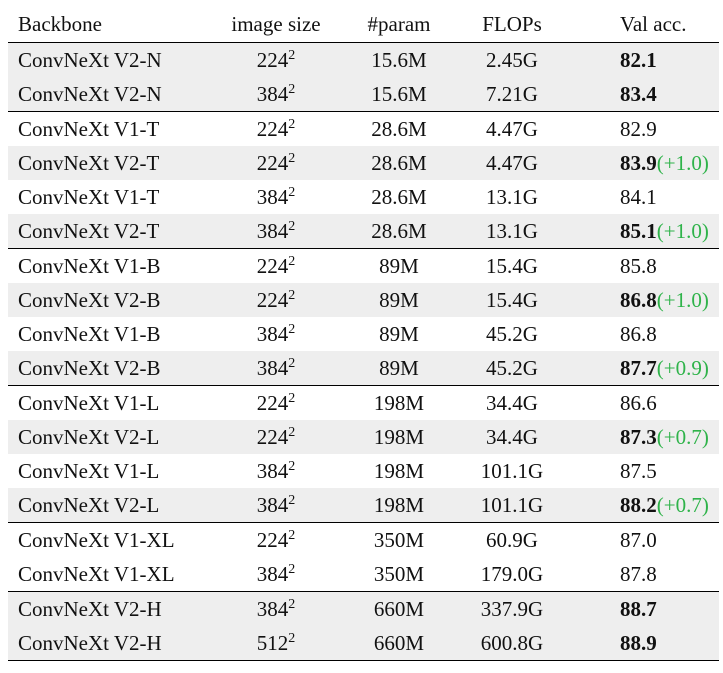 The width and height of the screenshot is (723, 673). What do you see at coordinates (638, 437) in the screenshot?
I see `val-acc-value: 87.3` at bounding box center [638, 437].